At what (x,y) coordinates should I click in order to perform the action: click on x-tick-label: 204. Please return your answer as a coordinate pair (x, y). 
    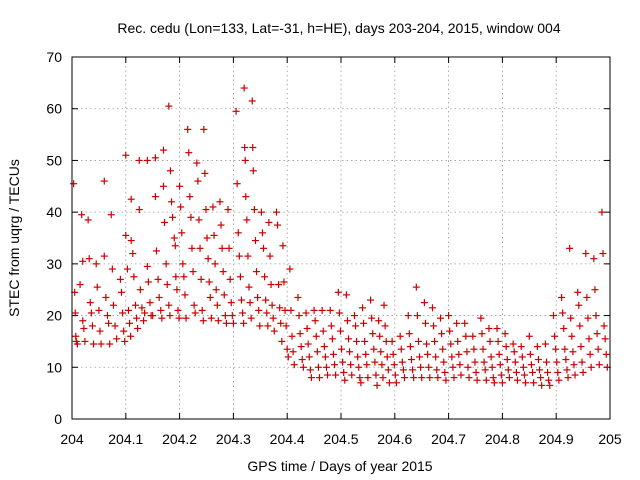
    Looking at the image, I should click on (72, 439).